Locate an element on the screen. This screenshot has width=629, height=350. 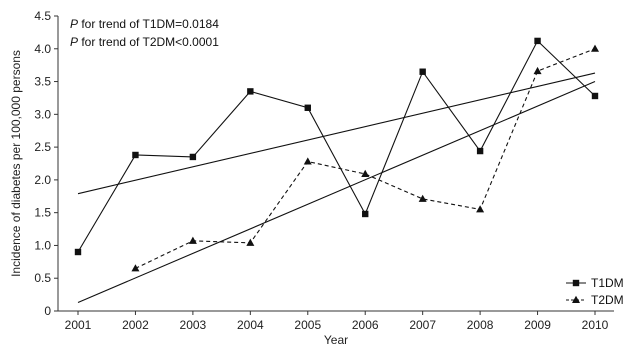
x-tick-label: 2001 is located at coordinates (78, 325).